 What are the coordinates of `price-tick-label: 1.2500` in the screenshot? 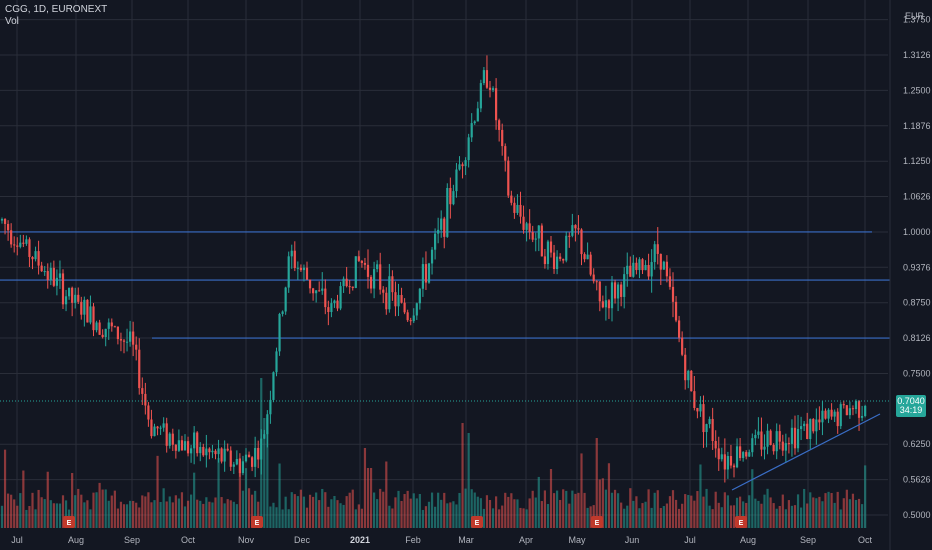 It's located at (917, 90).